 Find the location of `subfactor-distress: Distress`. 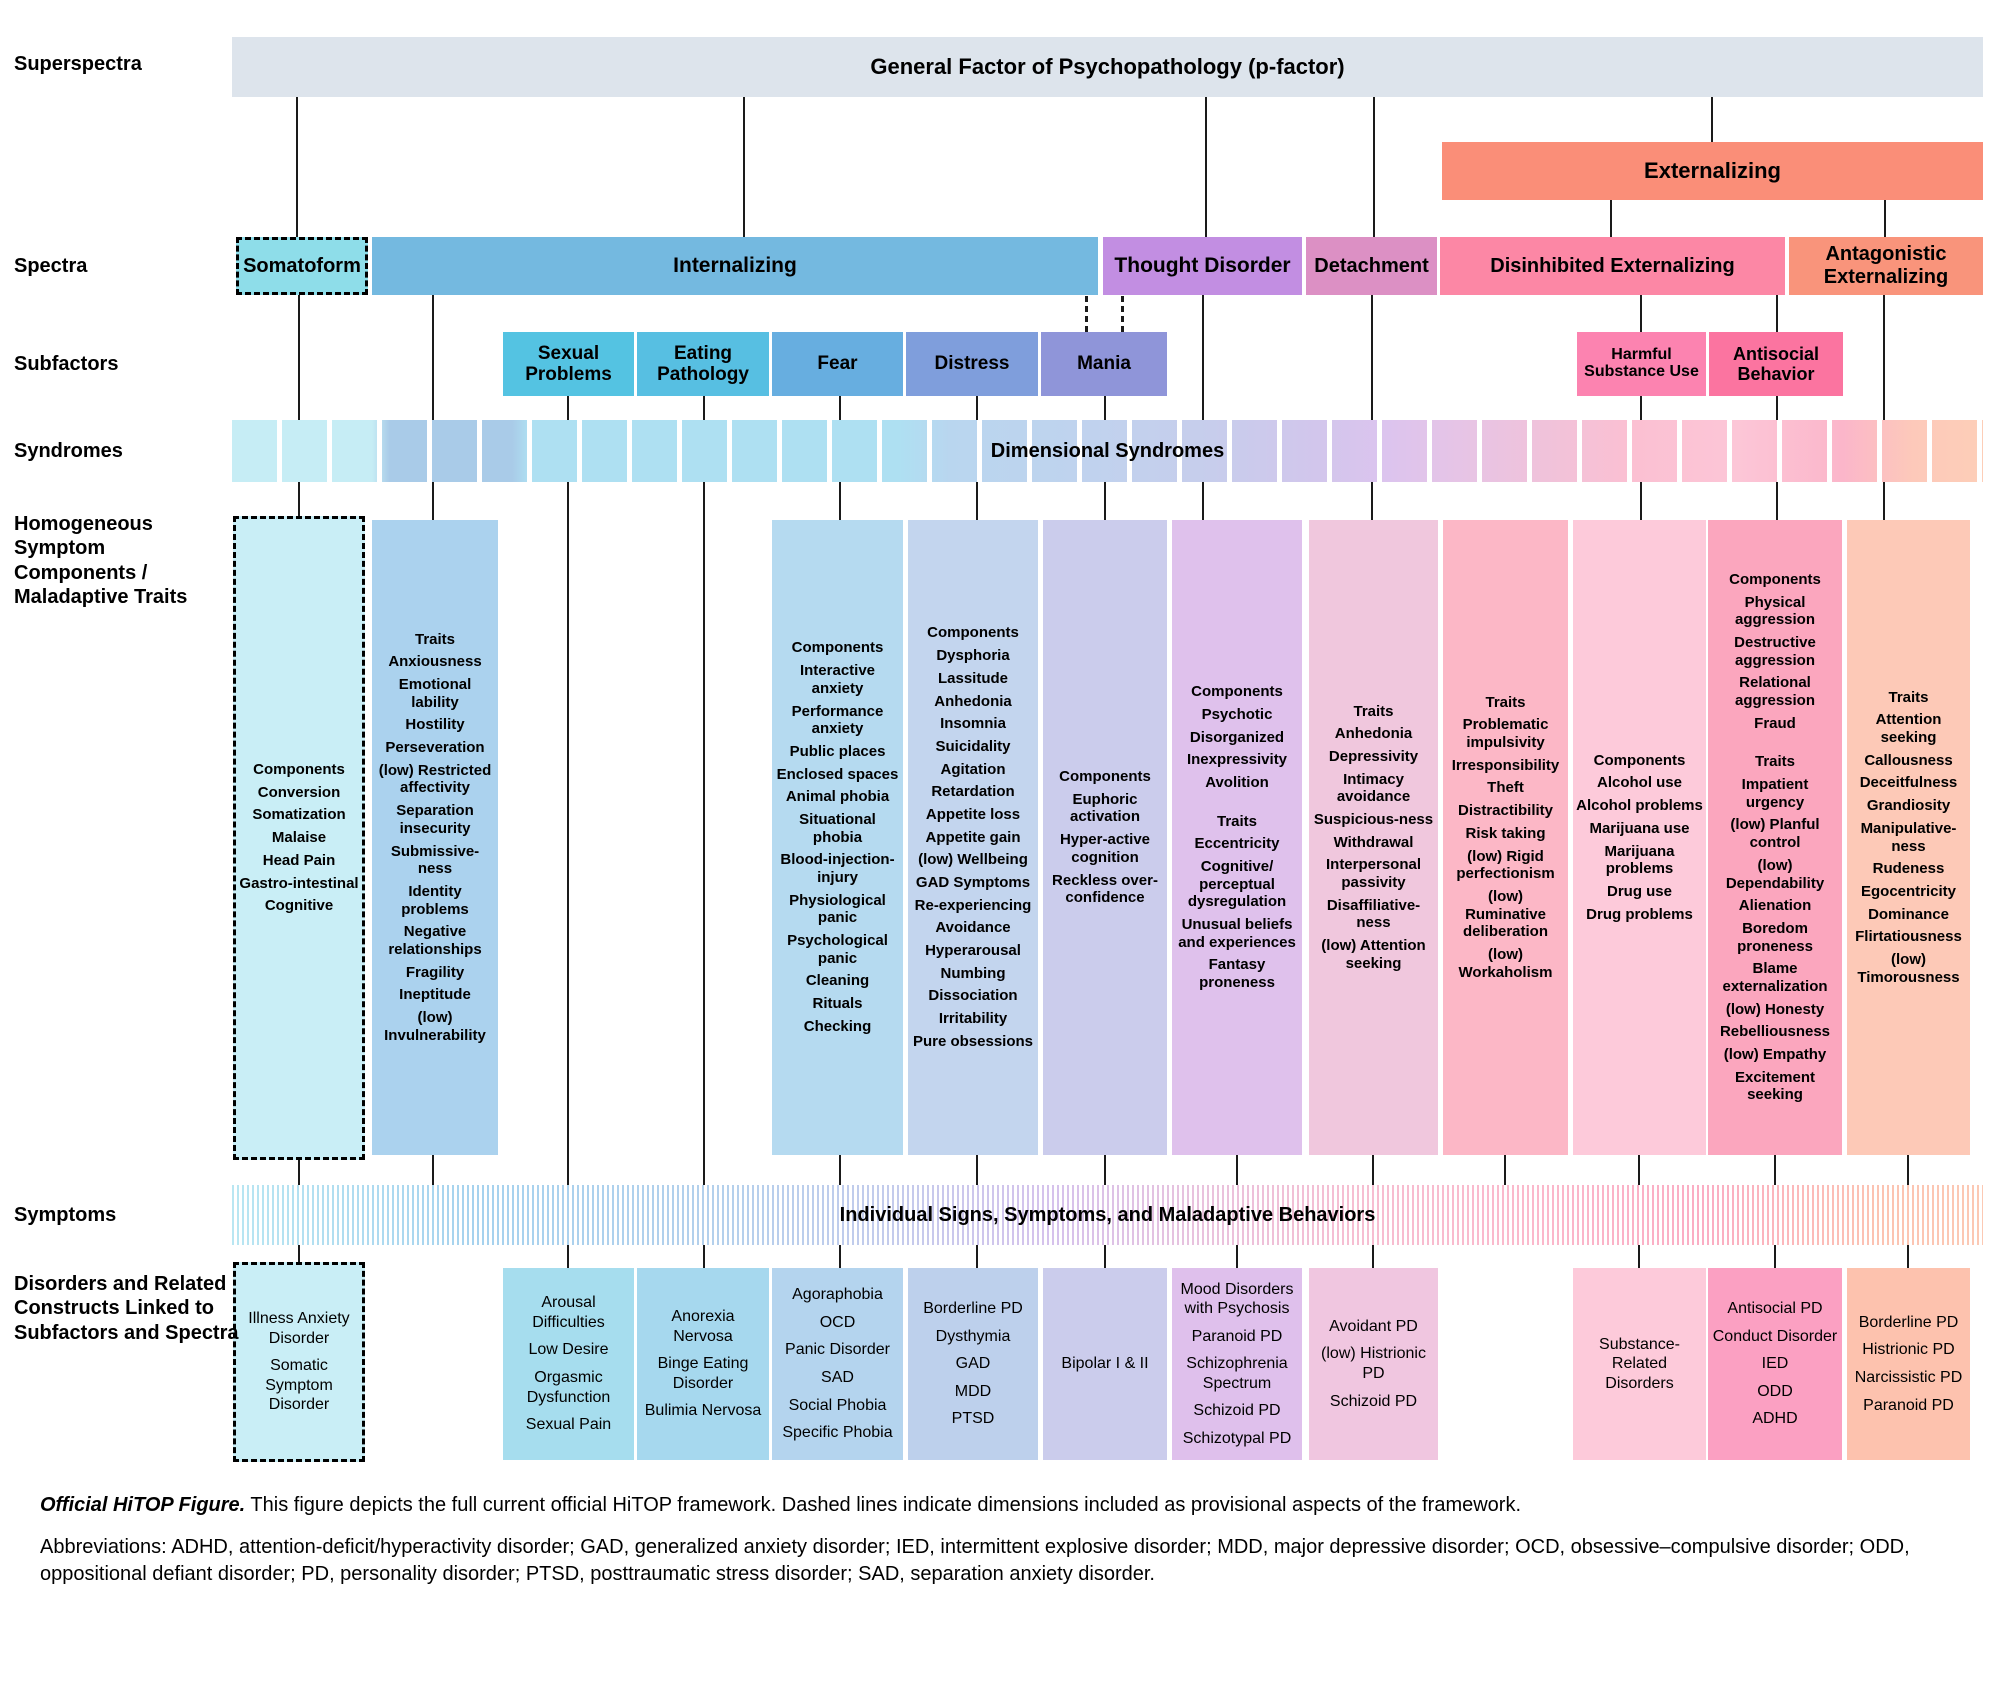

subfactor-distress: Distress is located at coordinates (972, 364).